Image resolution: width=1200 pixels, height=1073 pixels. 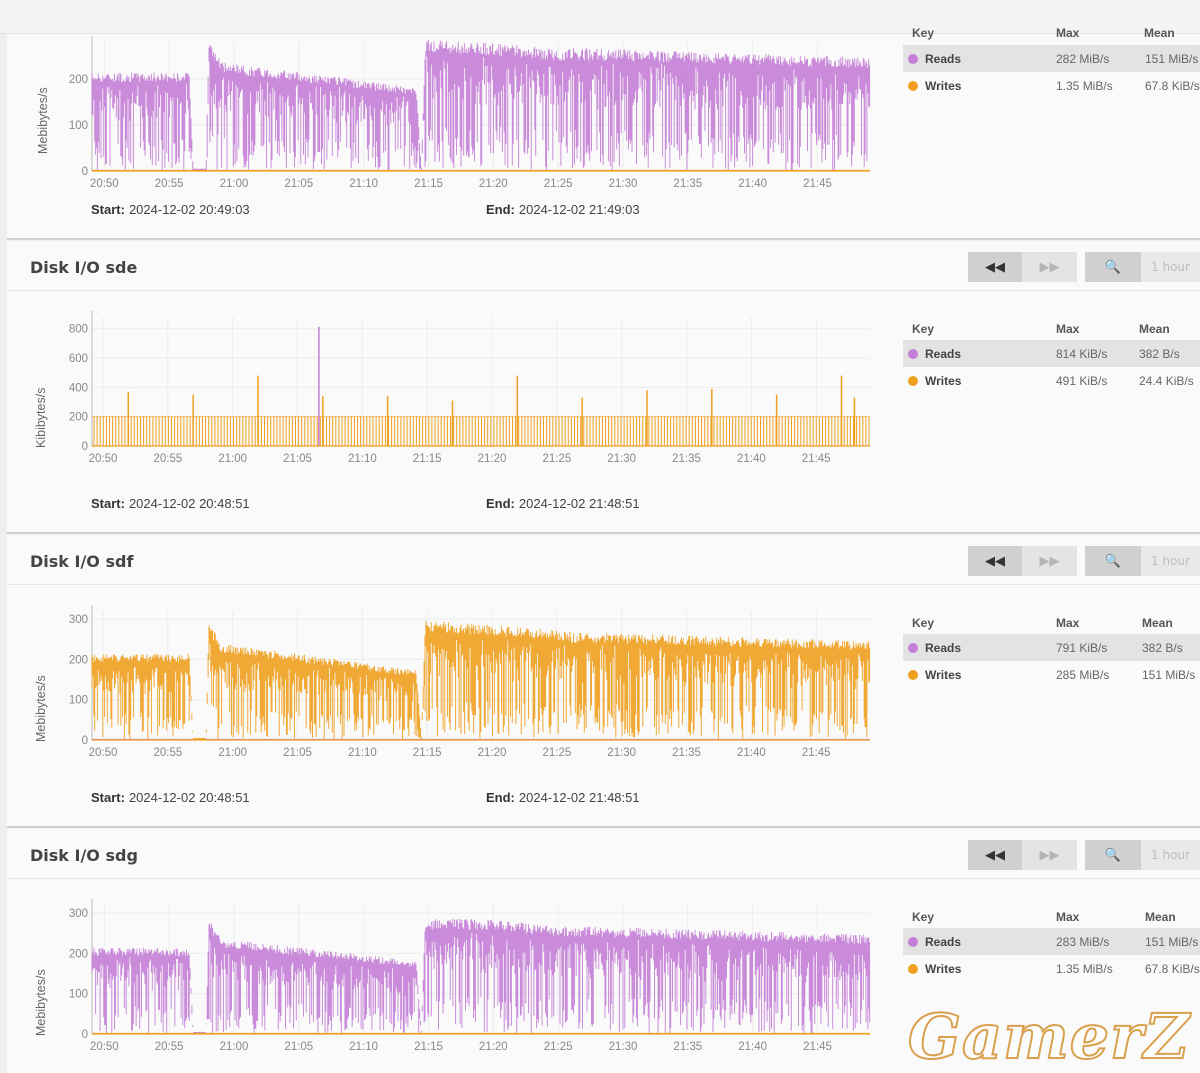 I want to click on legend-row-reads: Reads 814 KiB/s 382 B/s, so click(x=1051, y=353).